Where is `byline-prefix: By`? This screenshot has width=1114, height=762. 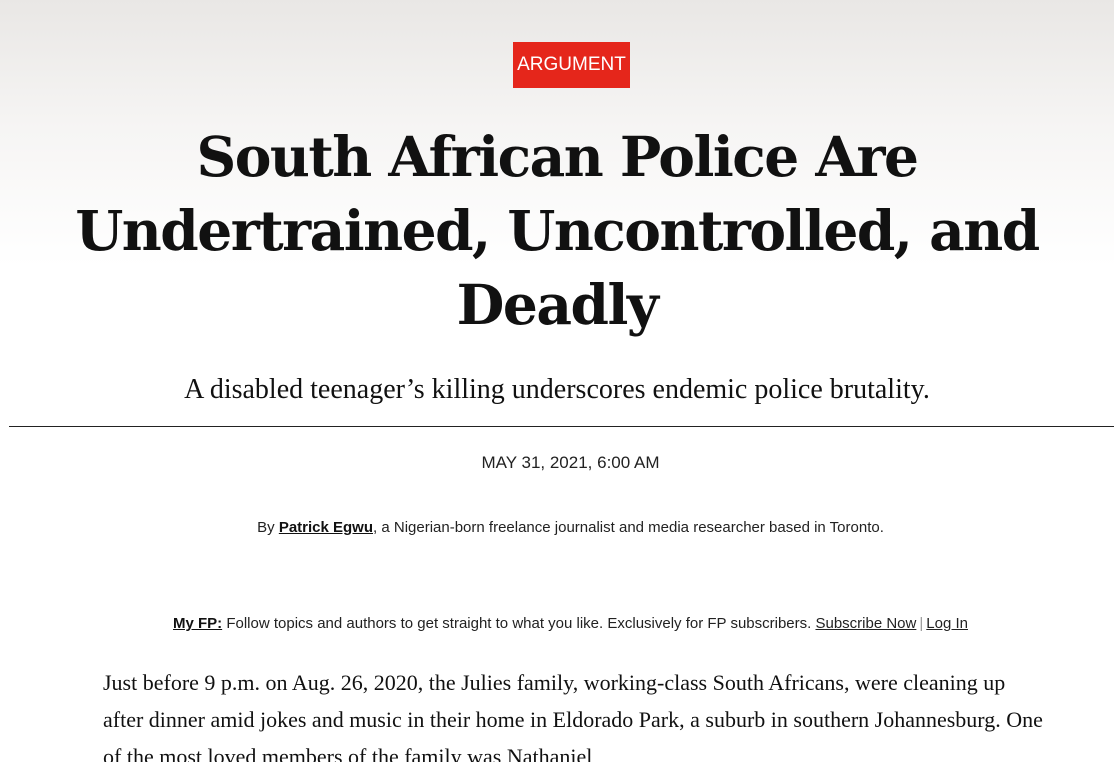 byline-prefix: By is located at coordinates (268, 527).